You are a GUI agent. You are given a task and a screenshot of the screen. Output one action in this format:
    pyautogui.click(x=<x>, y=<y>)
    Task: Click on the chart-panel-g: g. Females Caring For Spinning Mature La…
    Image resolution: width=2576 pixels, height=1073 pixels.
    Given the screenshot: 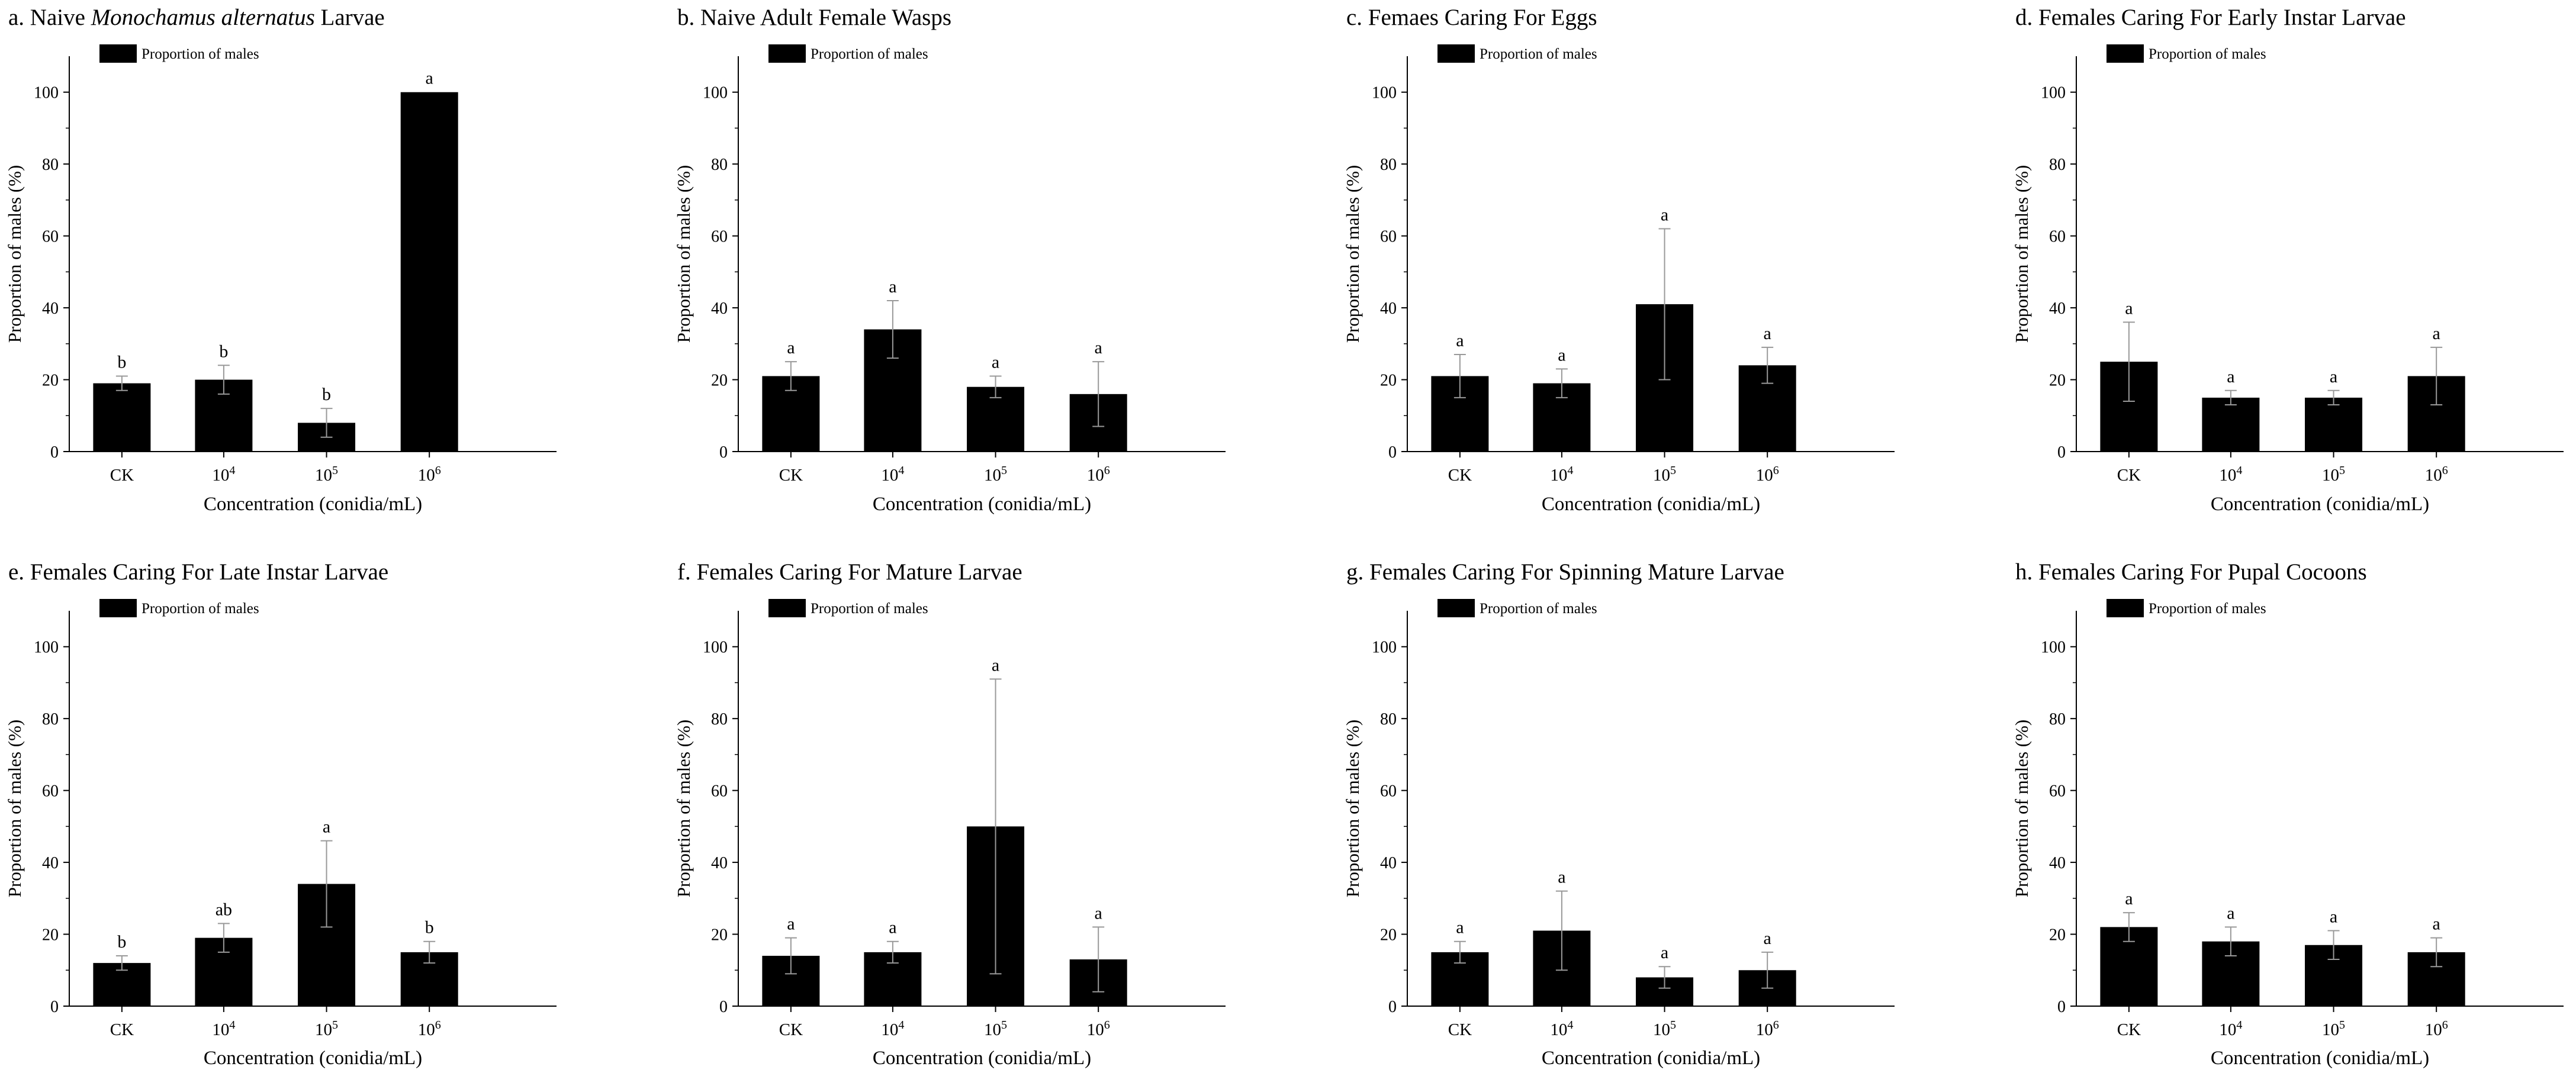 What is the action you would take?
    pyautogui.click(x=1618, y=814)
    